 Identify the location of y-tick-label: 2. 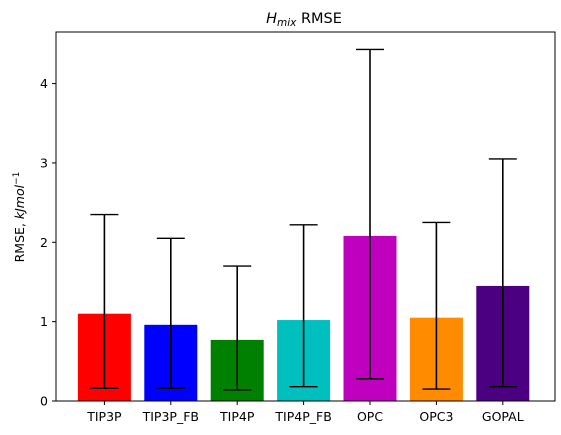
(44, 242).